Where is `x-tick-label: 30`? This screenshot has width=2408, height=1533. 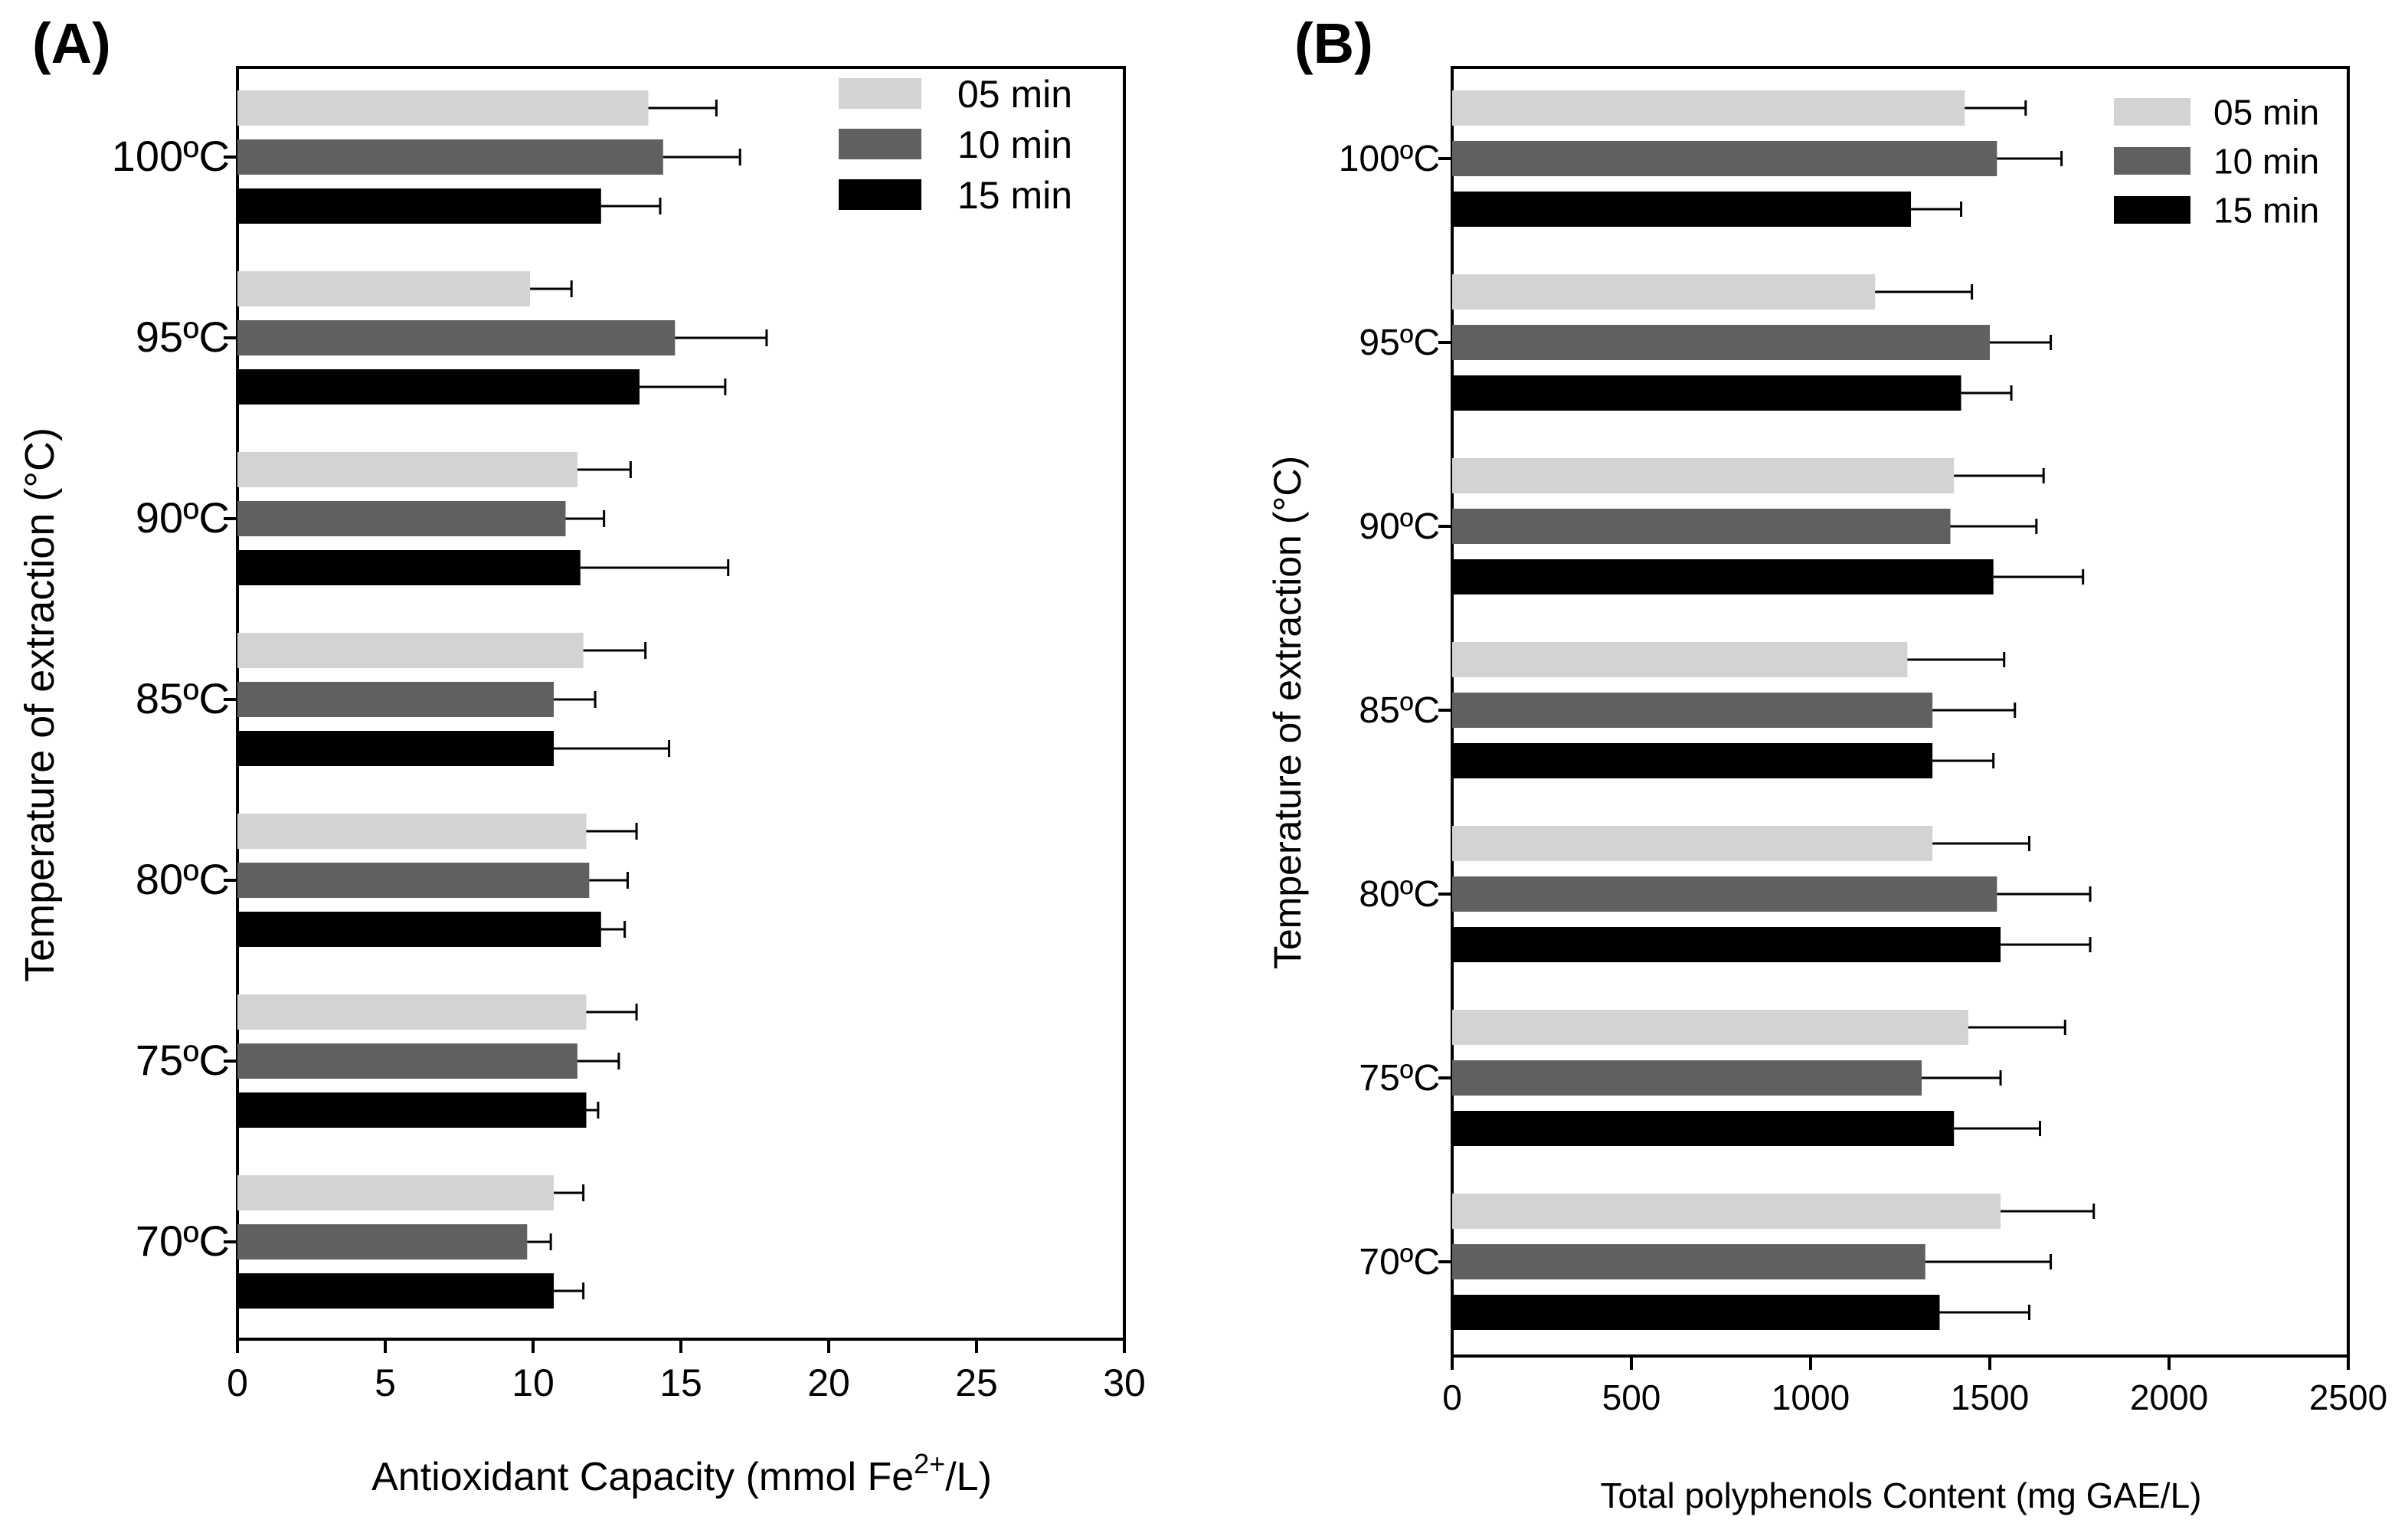 x-tick-label: 30 is located at coordinates (1124, 1382).